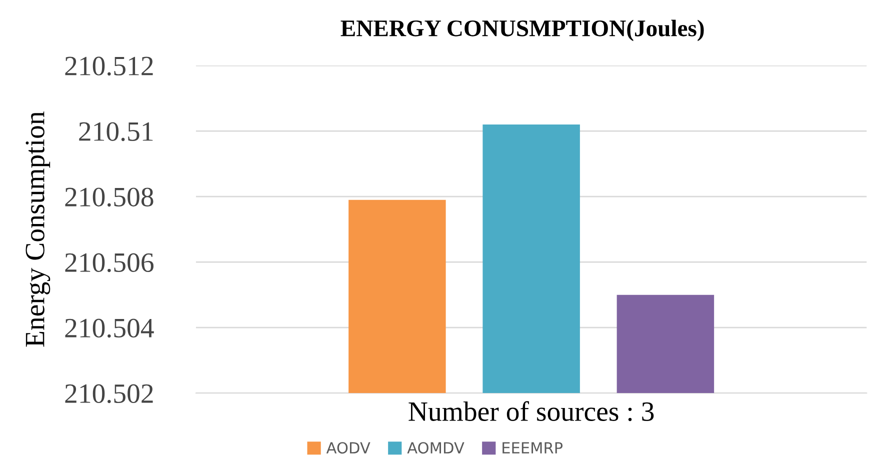 This screenshot has height=468, width=871. What do you see at coordinates (531, 411) in the screenshot?
I see `x-tick-label: Number of sources : 3` at bounding box center [531, 411].